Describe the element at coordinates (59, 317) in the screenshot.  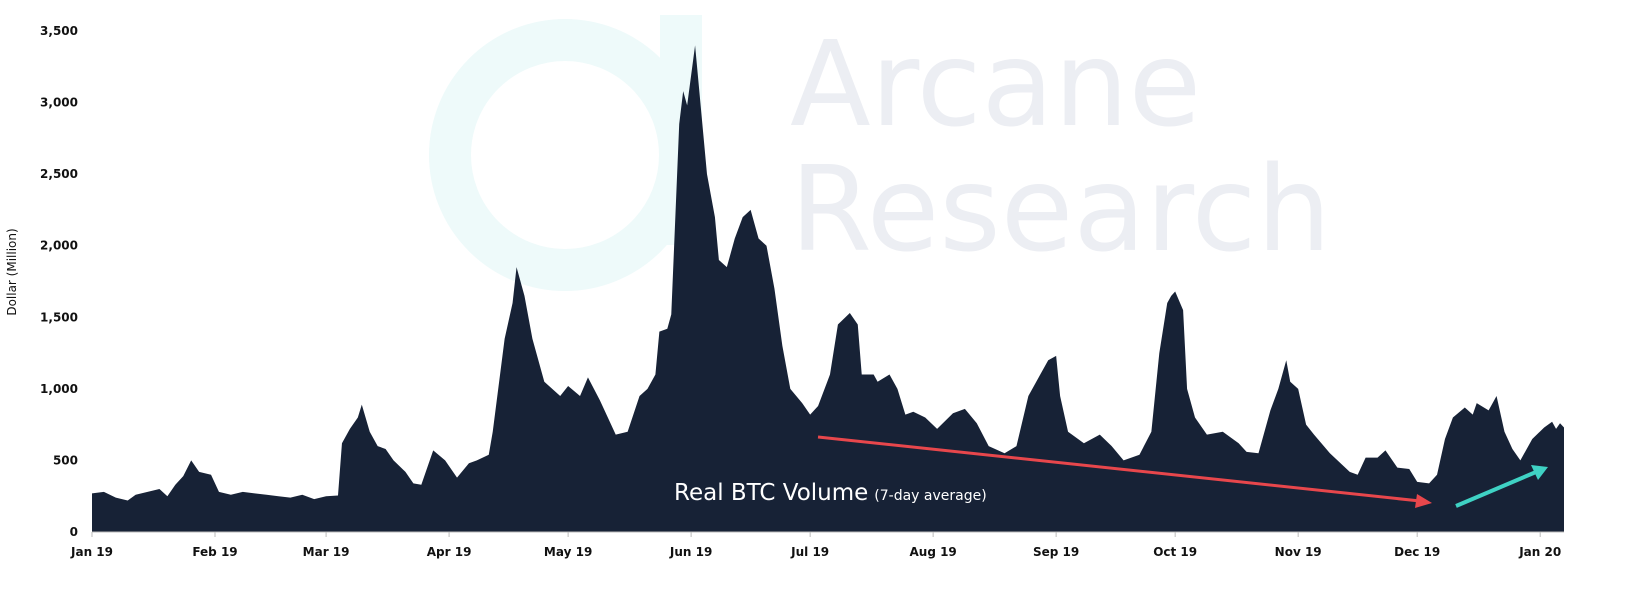
I see `y-tick-label: 1,500` at that location.